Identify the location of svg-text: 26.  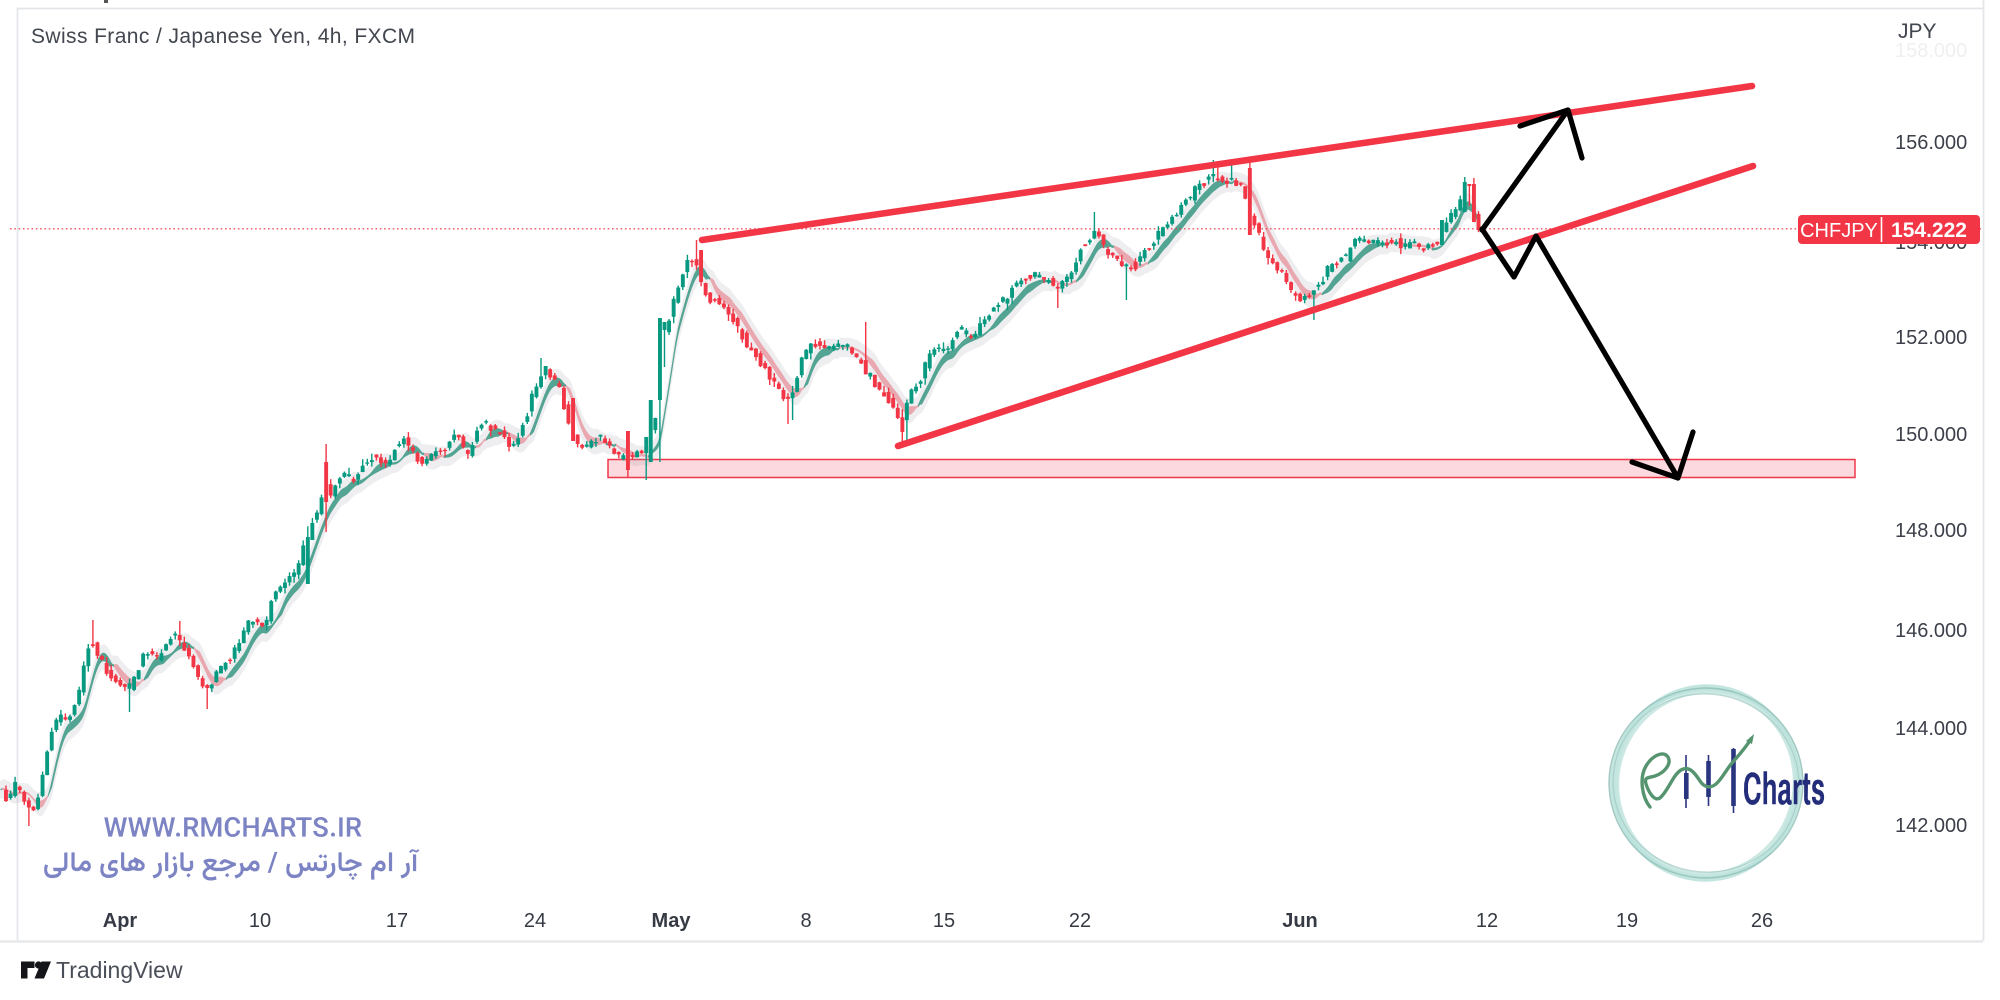
(1762, 921).